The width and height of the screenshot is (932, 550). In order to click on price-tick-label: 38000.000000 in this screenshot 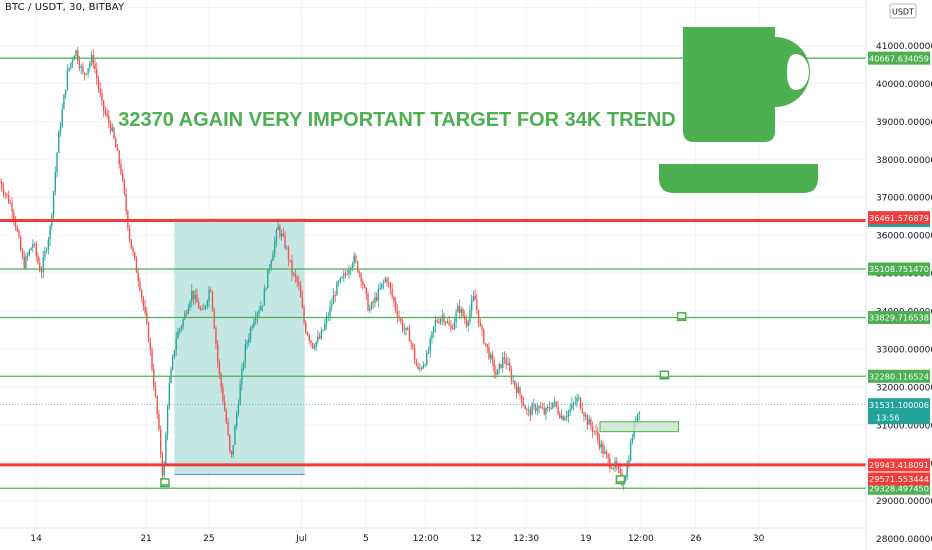, I will do `click(904, 161)`.